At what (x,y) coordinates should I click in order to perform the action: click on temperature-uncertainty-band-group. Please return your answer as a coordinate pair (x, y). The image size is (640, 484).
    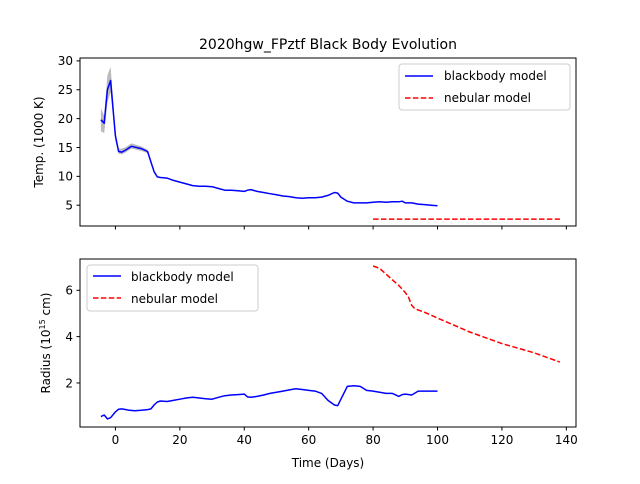
    Looking at the image, I should click on (127, 119).